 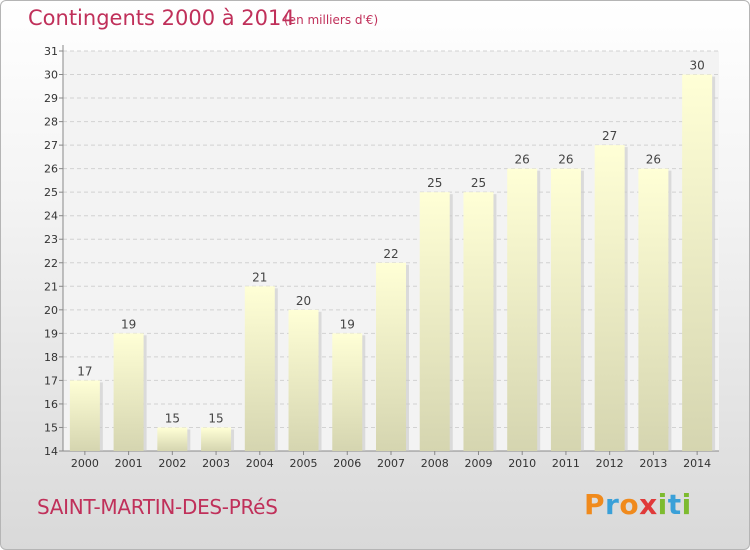 What do you see at coordinates (51, 333) in the screenshot?
I see `y-tick-label: 19` at bounding box center [51, 333].